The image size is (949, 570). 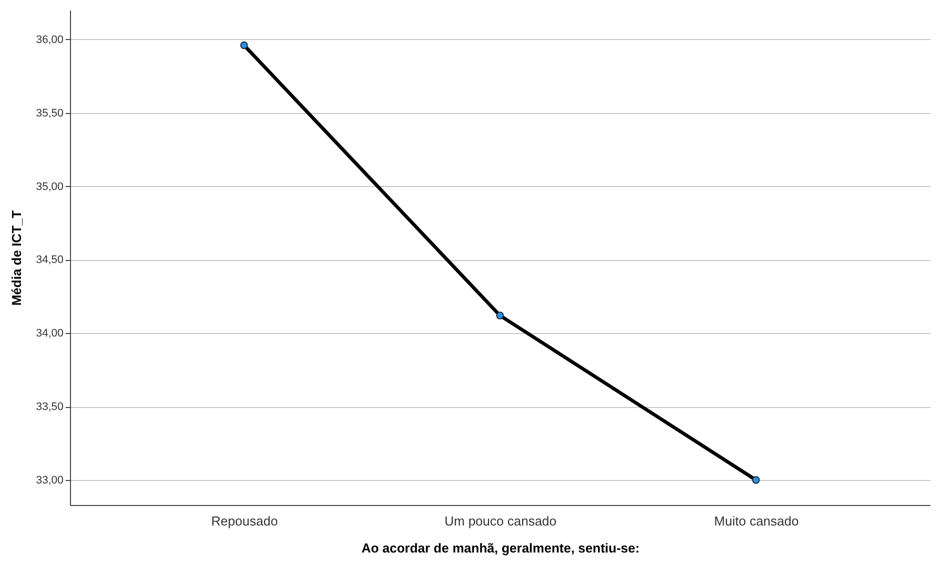 I want to click on y-tick-label: 35,50, so click(x=50, y=113).